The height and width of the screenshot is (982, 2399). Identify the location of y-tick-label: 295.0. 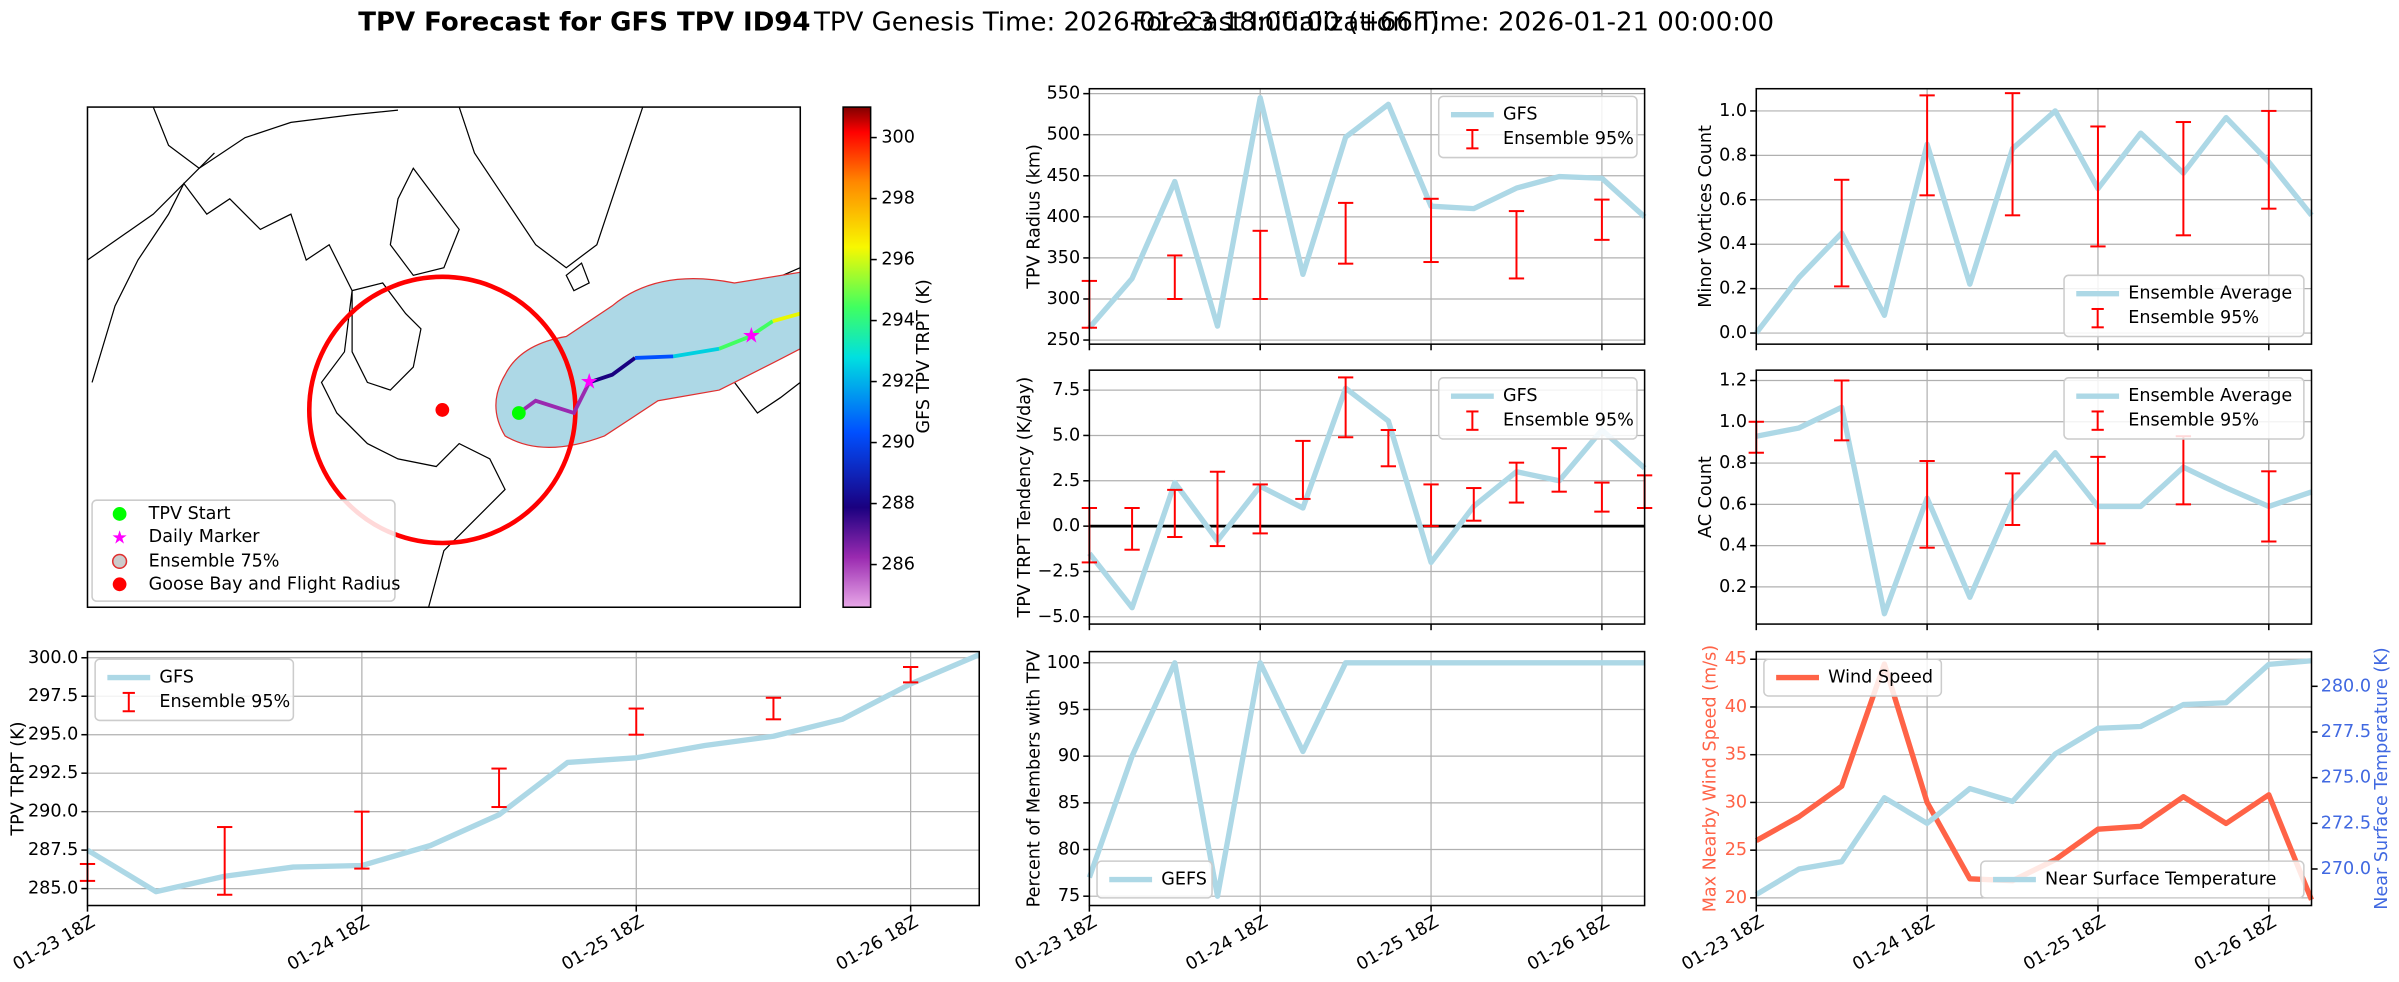
(53, 735).